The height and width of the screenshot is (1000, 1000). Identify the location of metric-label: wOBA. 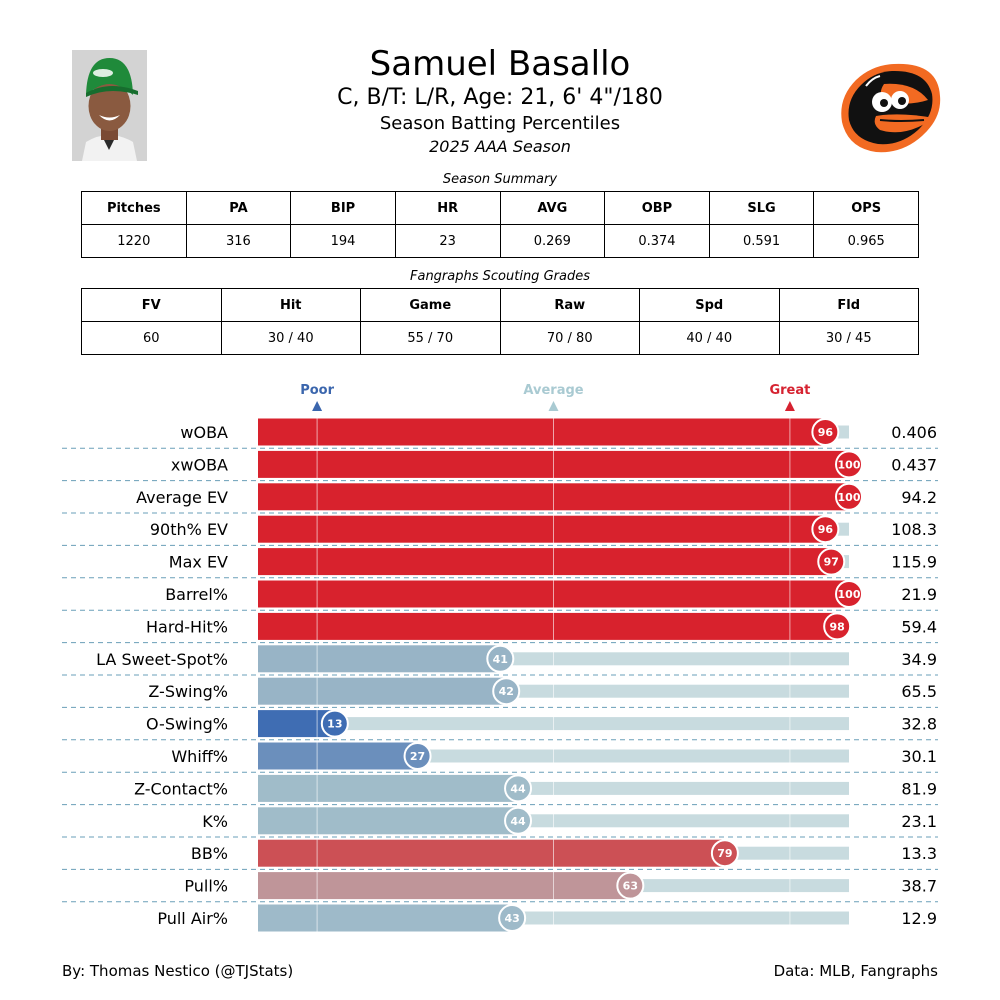
(204, 432).